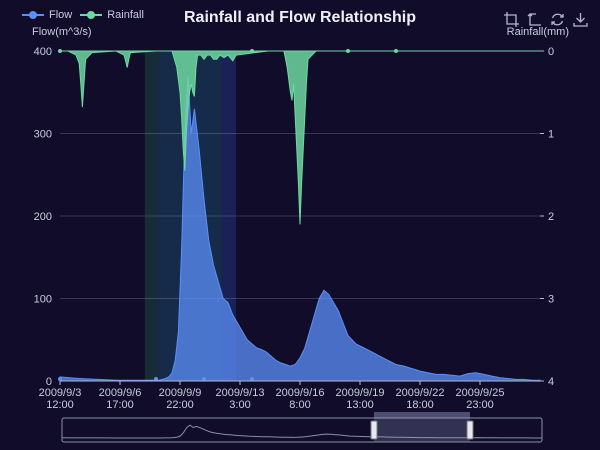 Image resolution: width=600 pixels, height=450 pixels. What do you see at coordinates (299, 405) in the screenshot?
I see `x-tick-label-time: 8:00` at bounding box center [299, 405].